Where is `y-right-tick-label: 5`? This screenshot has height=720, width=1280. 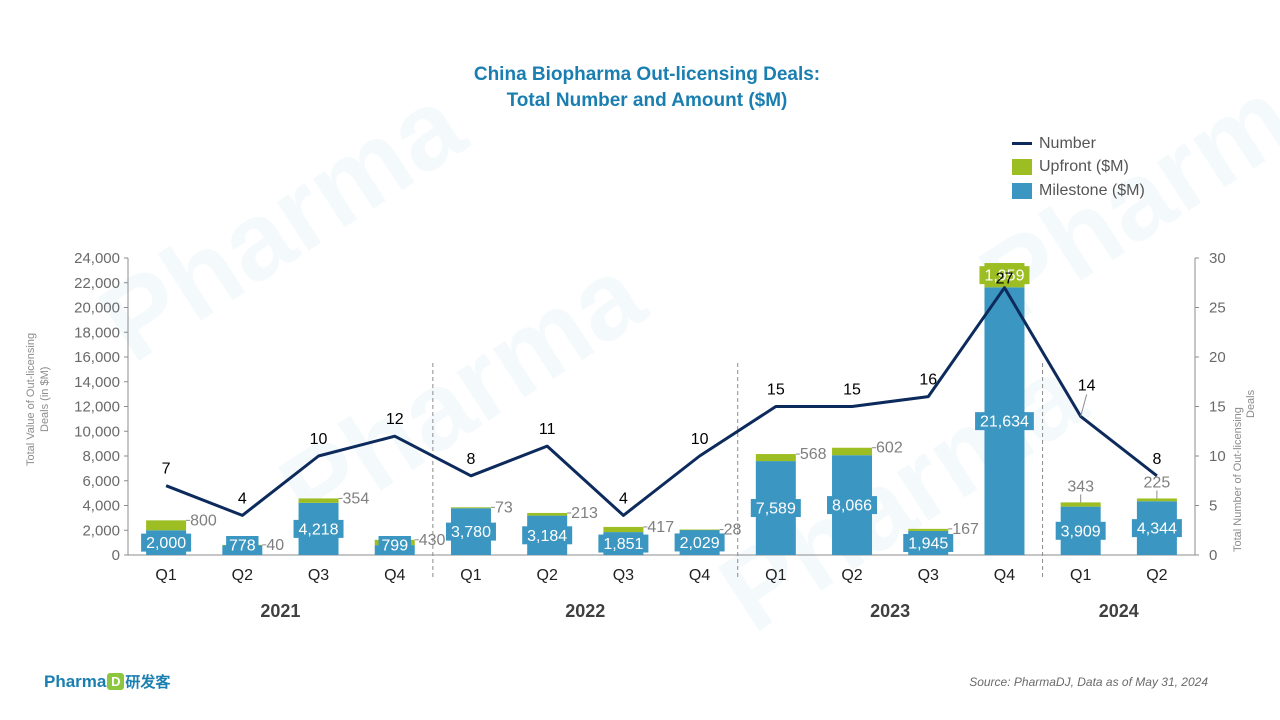
y-right-tick-label: 5 is located at coordinates (1213, 506).